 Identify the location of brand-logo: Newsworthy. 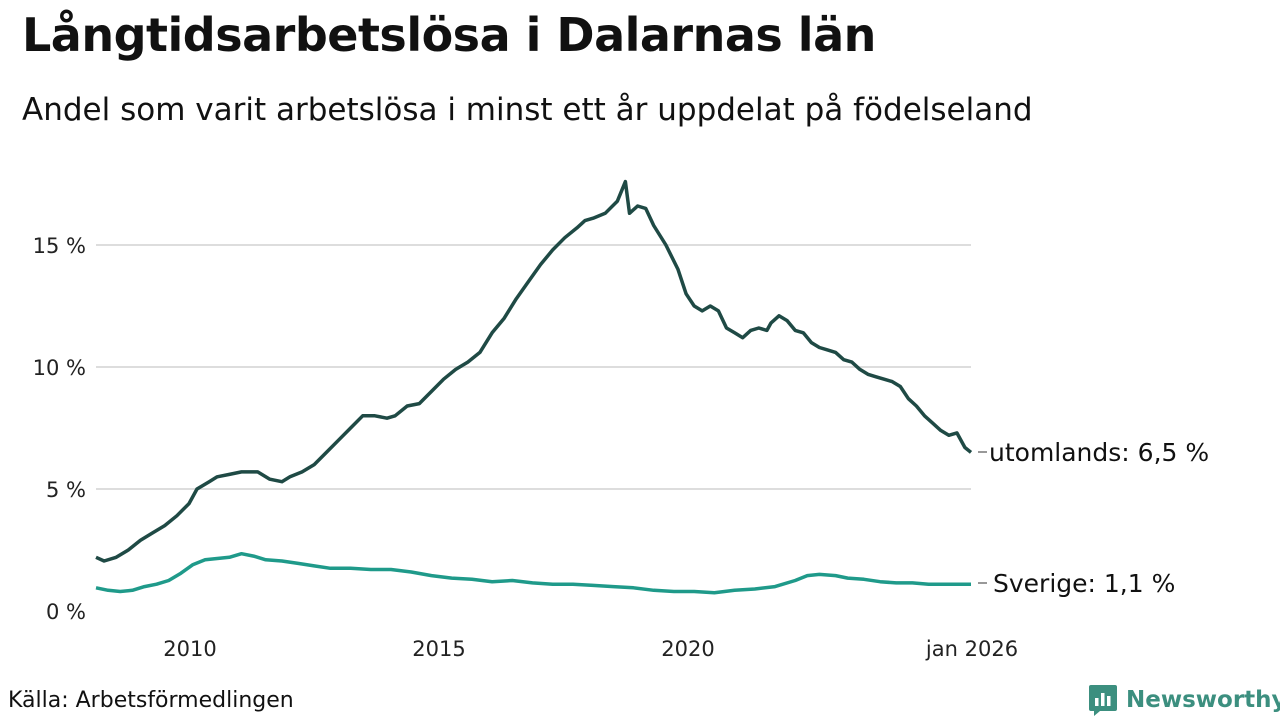
(1184, 700).